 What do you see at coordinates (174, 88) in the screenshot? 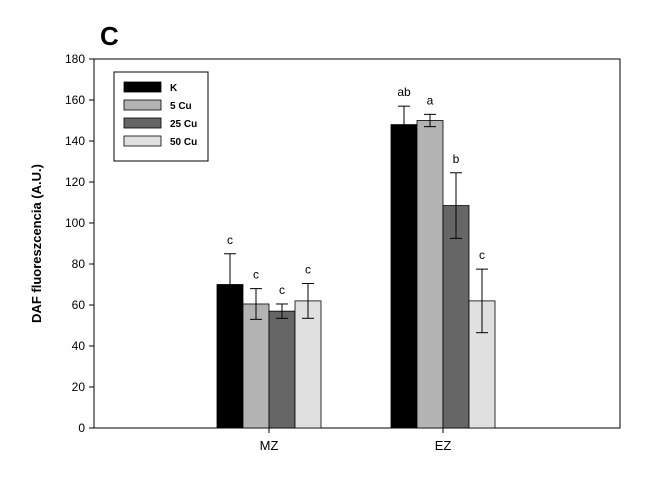
I see `legend-label: K` at bounding box center [174, 88].